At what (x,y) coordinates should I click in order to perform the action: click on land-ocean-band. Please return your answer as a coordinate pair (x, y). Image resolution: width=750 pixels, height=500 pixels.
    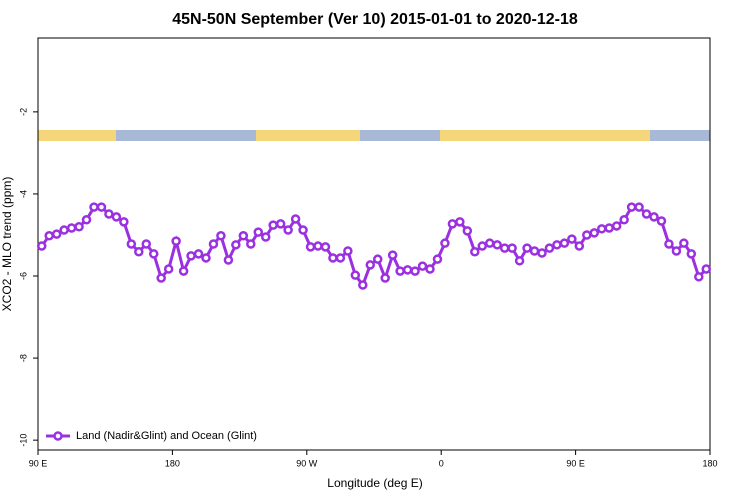
    Looking at the image, I should click on (374, 135).